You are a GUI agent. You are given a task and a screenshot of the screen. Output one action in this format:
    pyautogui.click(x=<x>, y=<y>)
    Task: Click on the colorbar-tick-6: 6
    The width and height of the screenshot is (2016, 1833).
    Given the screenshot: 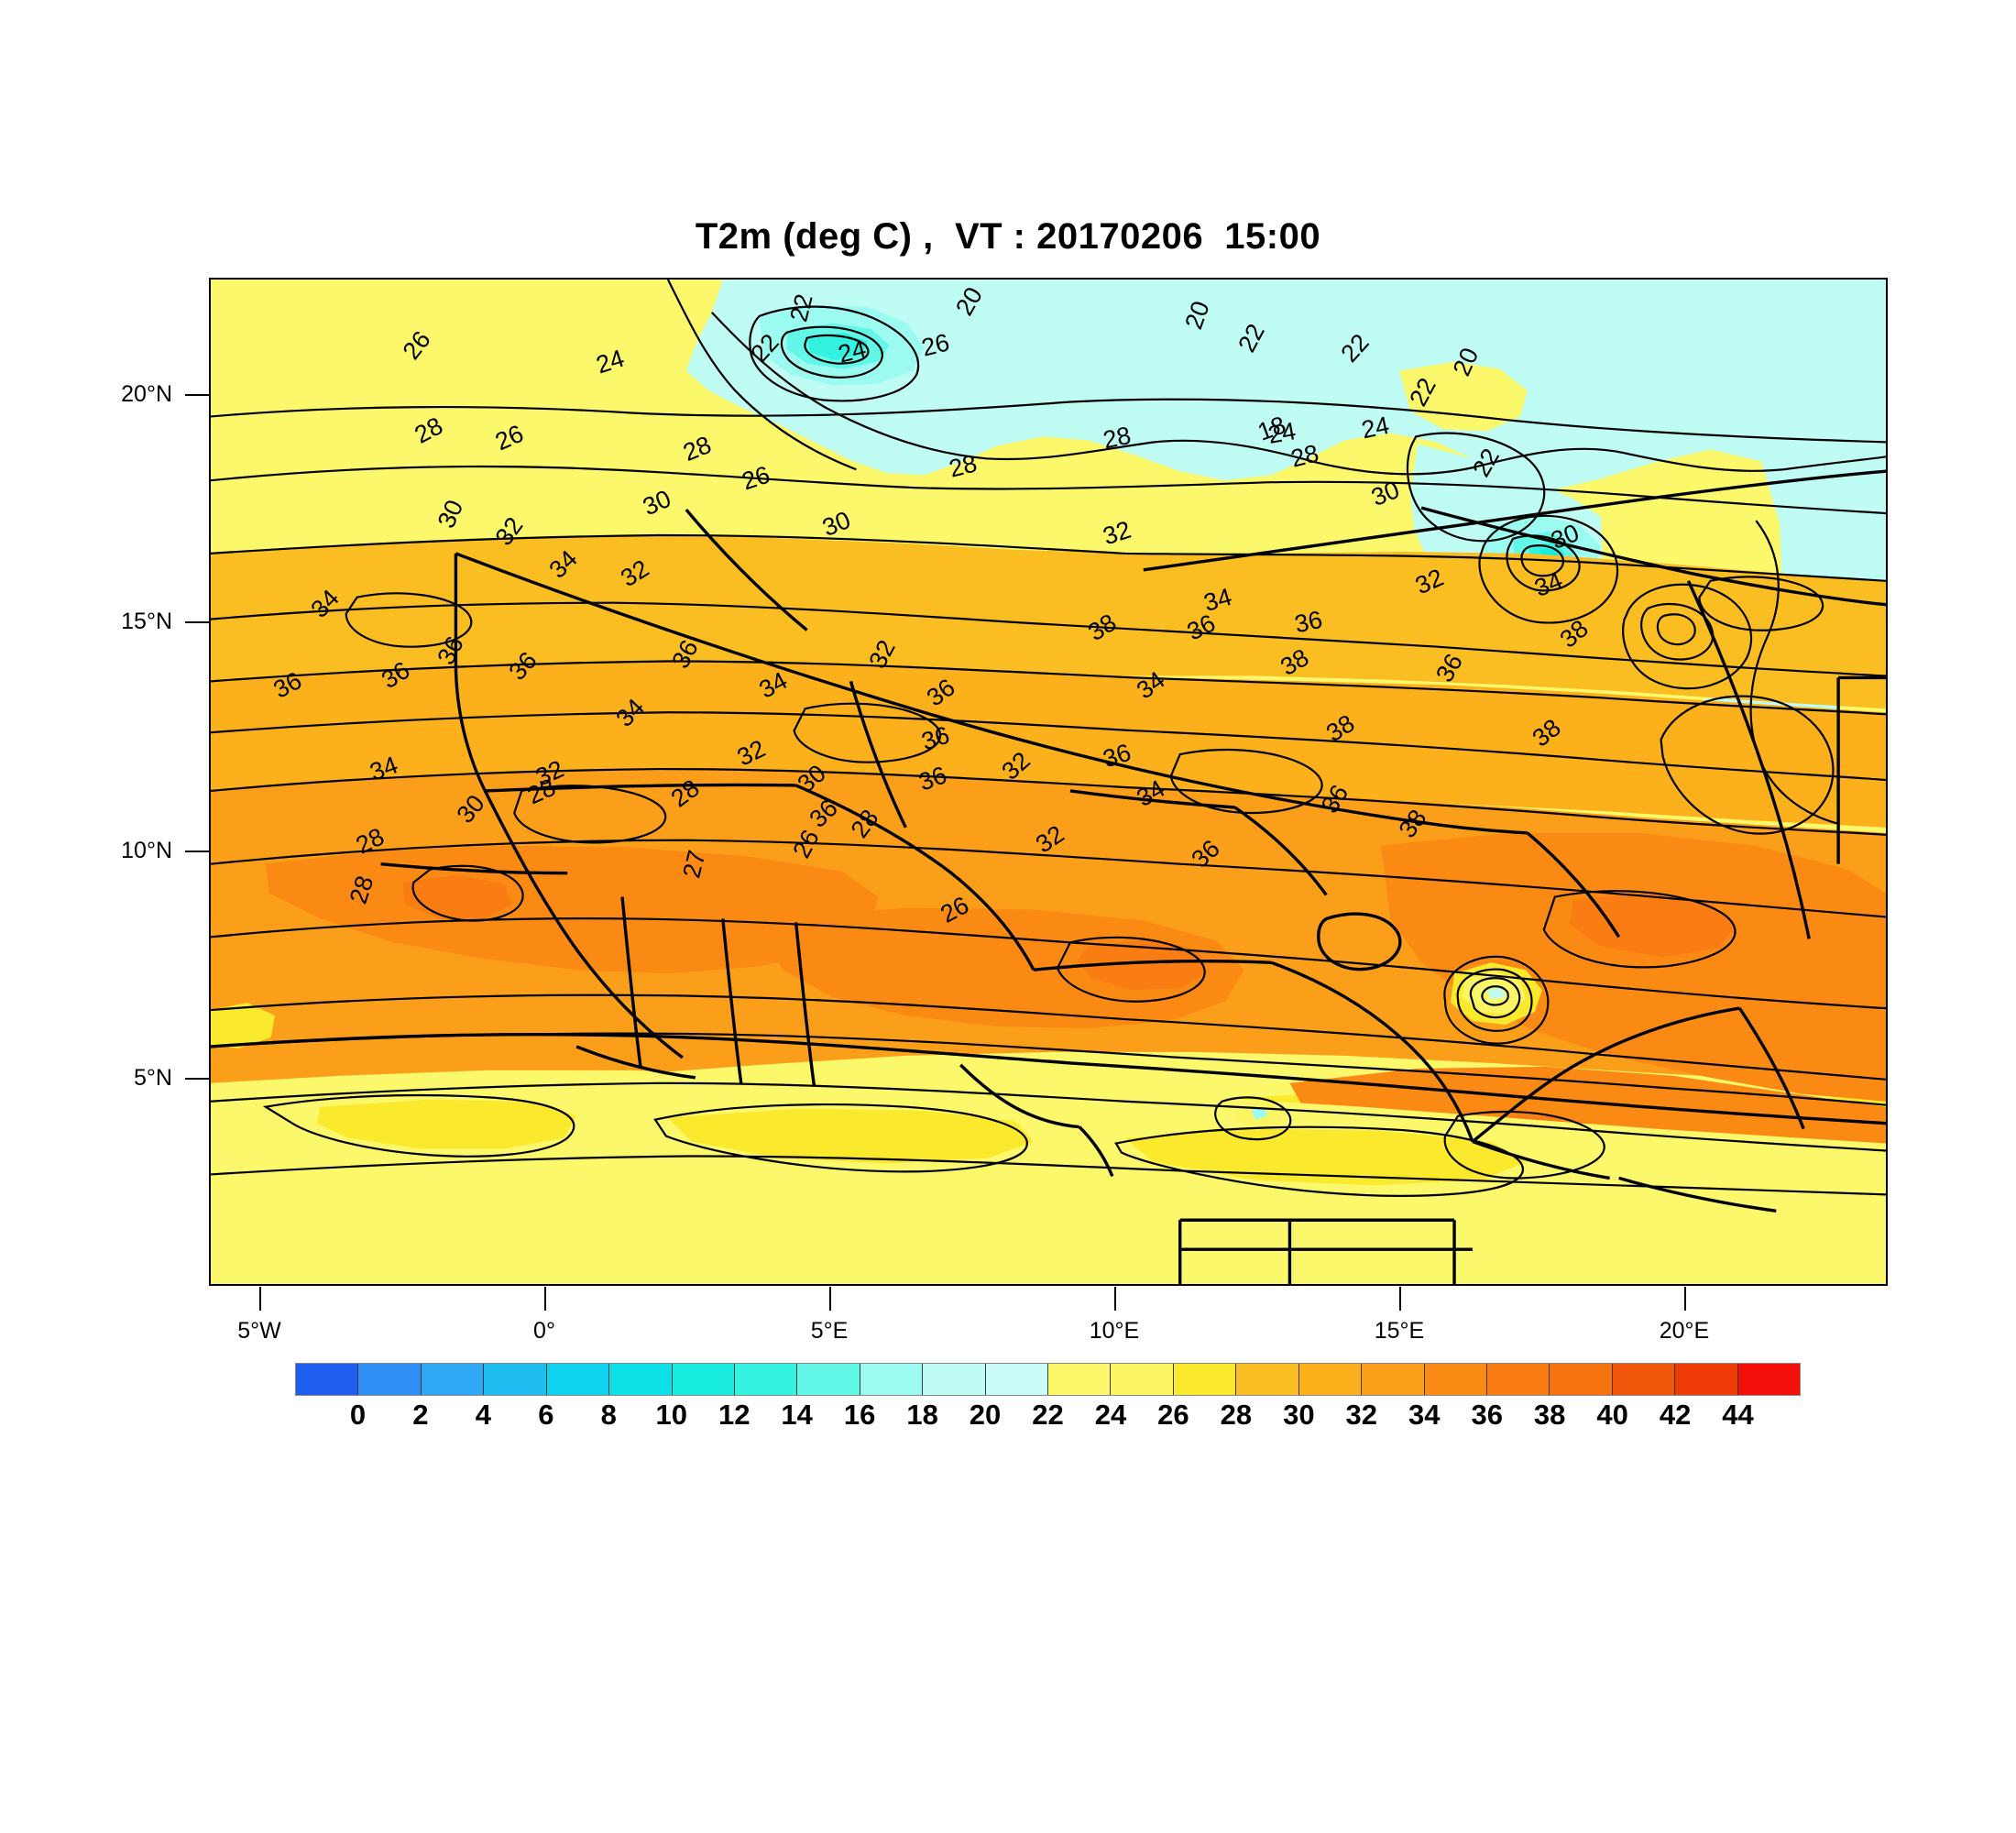 What is the action you would take?
    pyautogui.click(x=546, y=1415)
    